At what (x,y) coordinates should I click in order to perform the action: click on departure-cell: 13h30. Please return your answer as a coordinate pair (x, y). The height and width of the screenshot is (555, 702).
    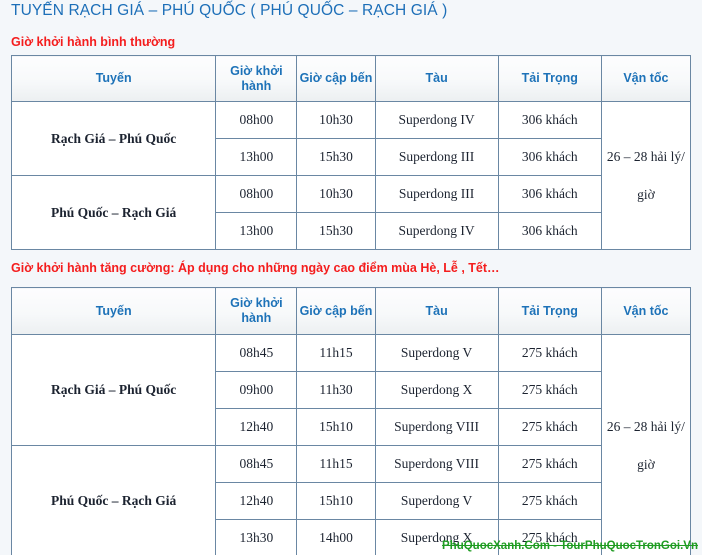
    Looking at the image, I should click on (256, 537).